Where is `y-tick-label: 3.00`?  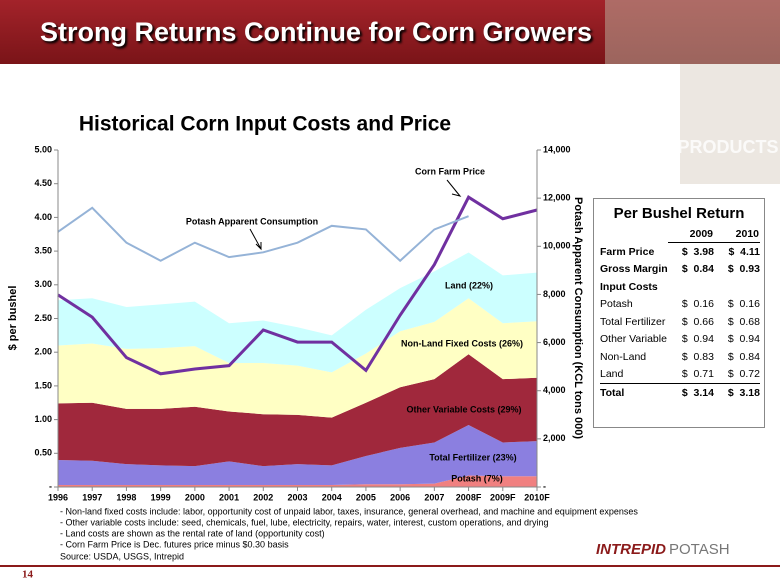
y-tick-label: 3.00 is located at coordinates (43, 284).